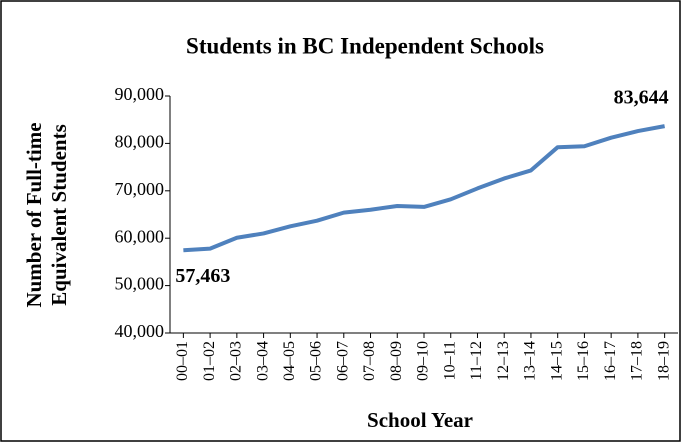  I want to click on x-tick-label: 09–10, so click(423, 361).